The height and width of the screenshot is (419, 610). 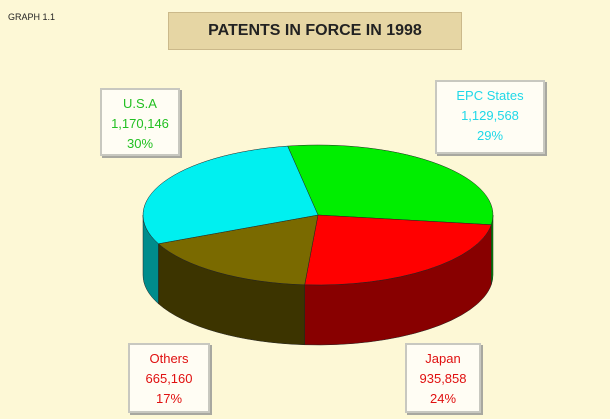 I want to click on label-line: 935,858, so click(x=443, y=378).